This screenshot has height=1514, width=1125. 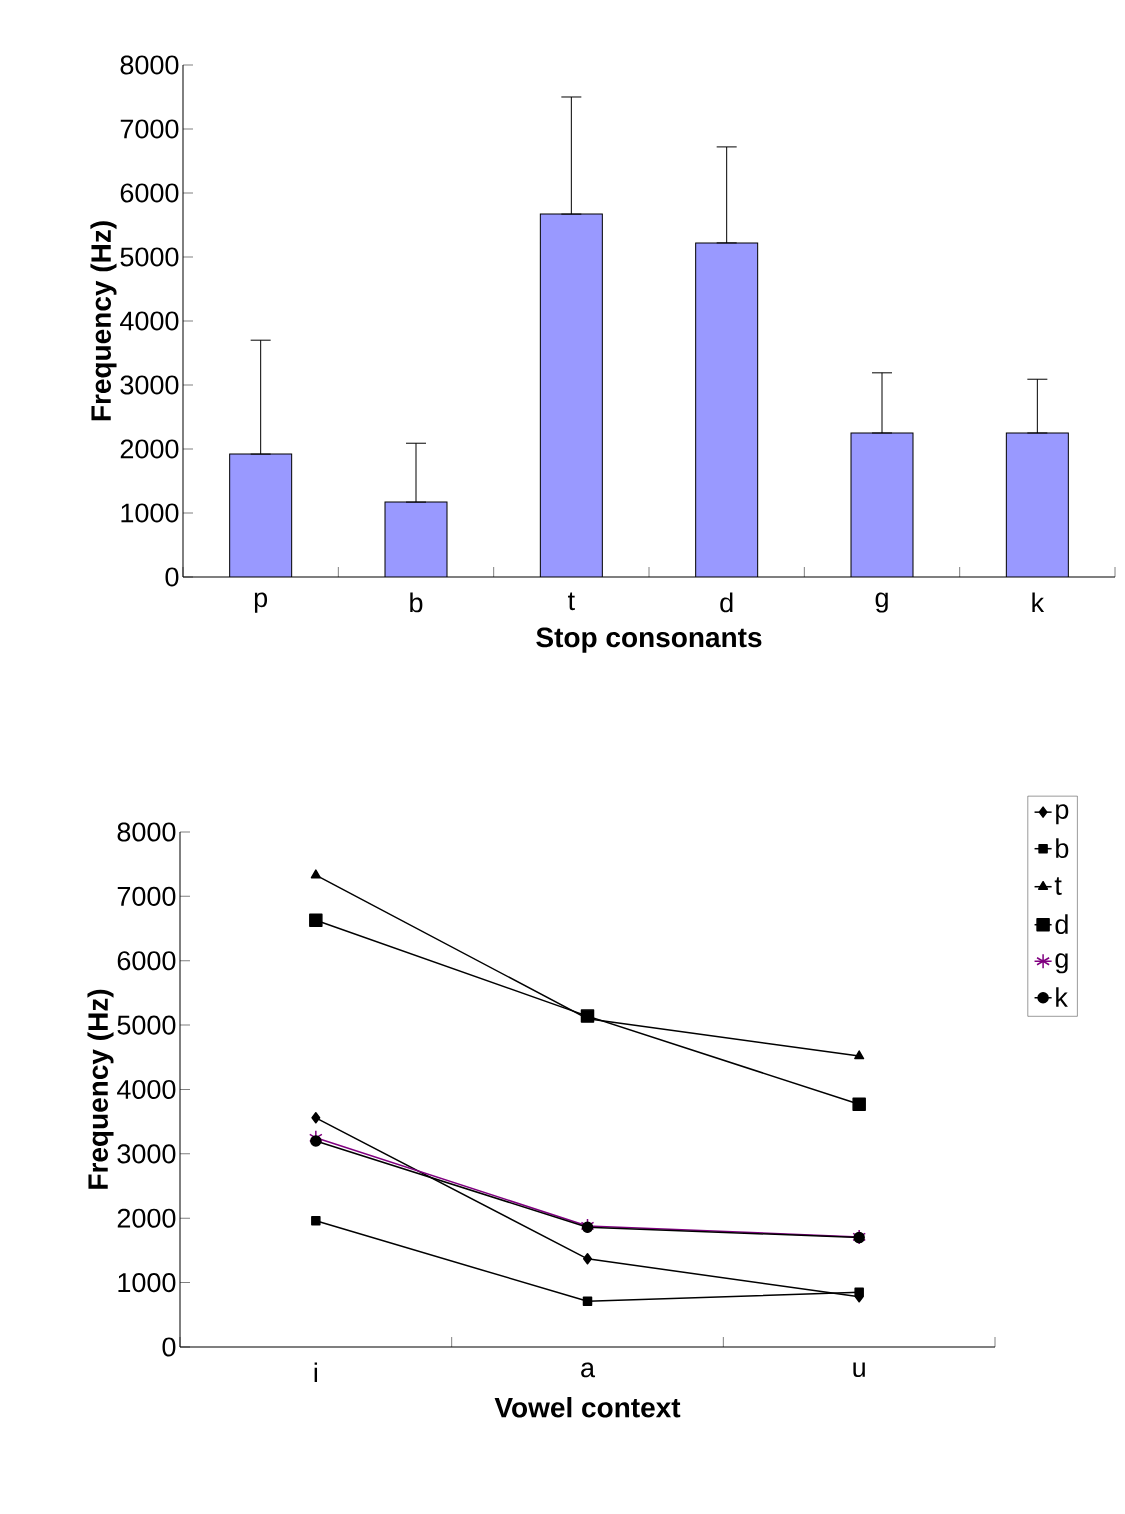 What do you see at coordinates (571, 601) in the screenshot?
I see `x-tick-label: t` at bounding box center [571, 601].